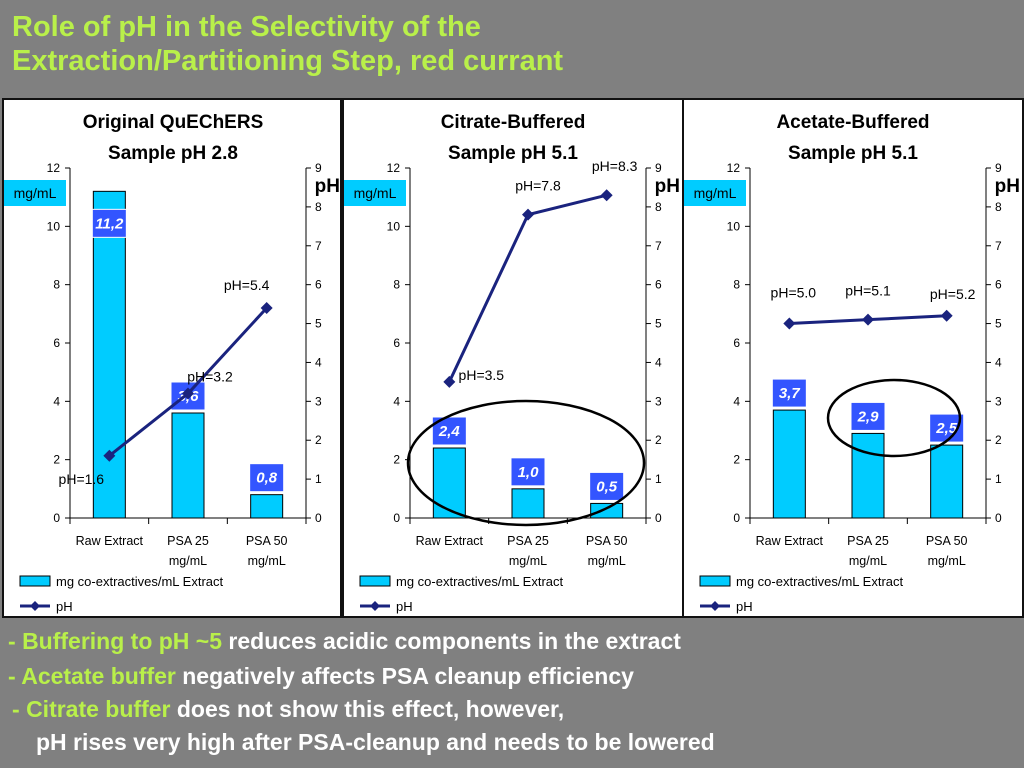 This screenshot has height=768, width=1024. I want to click on ph-line, so click(527, 288).